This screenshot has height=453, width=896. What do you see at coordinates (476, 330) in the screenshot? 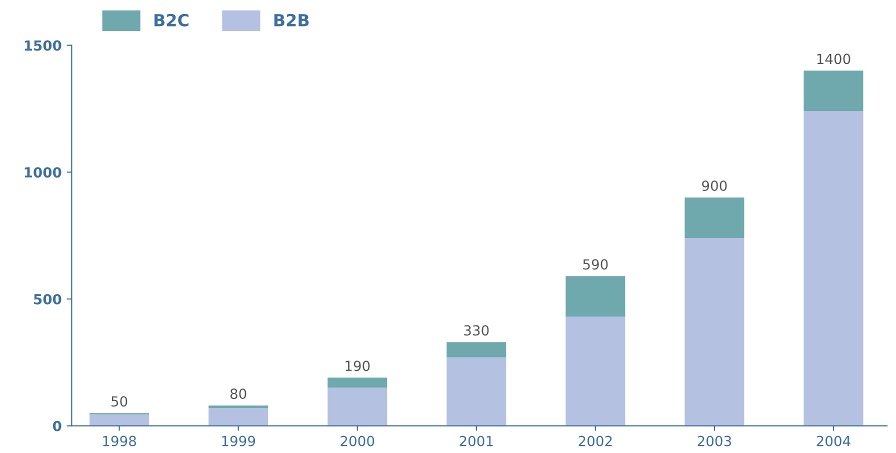
I see `total-label: 330` at bounding box center [476, 330].